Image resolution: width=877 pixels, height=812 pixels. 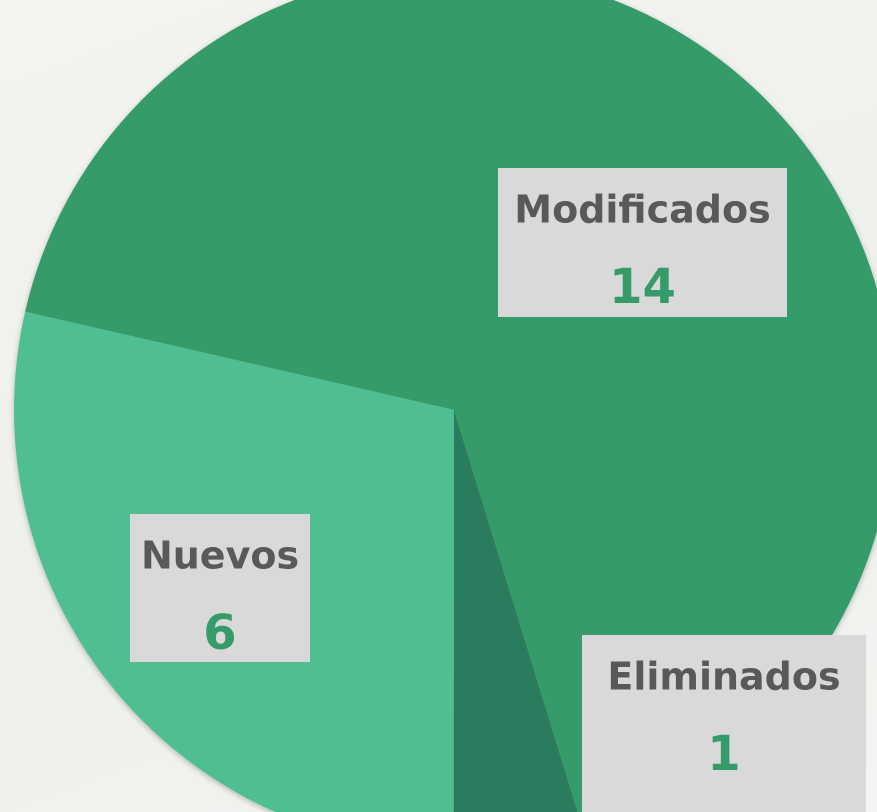 What do you see at coordinates (723, 677) in the screenshot?
I see `category-label: Eliminados` at bounding box center [723, 677].